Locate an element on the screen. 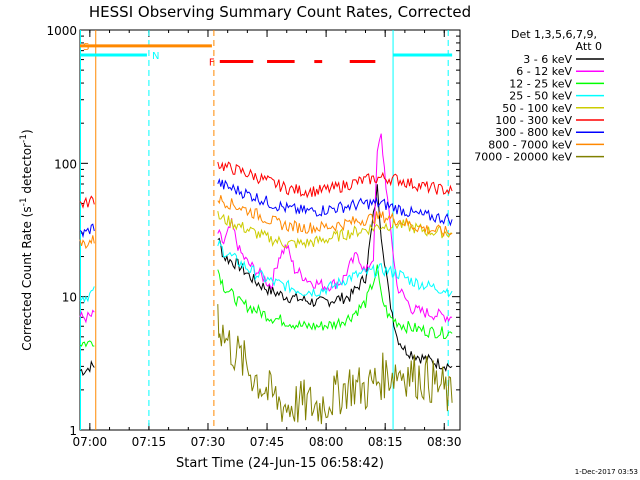 The image size is (640, 480). legend-label: 12 - 25 keV is located at coordinates (540, 83).